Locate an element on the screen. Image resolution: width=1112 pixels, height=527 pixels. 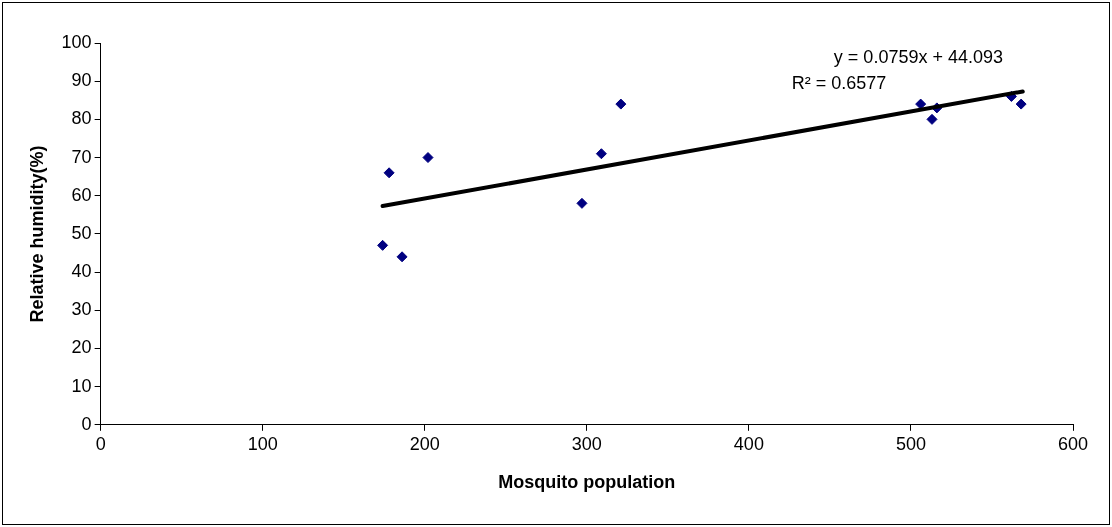
x-tick-label: 300 is located at coordinates (586, 443).